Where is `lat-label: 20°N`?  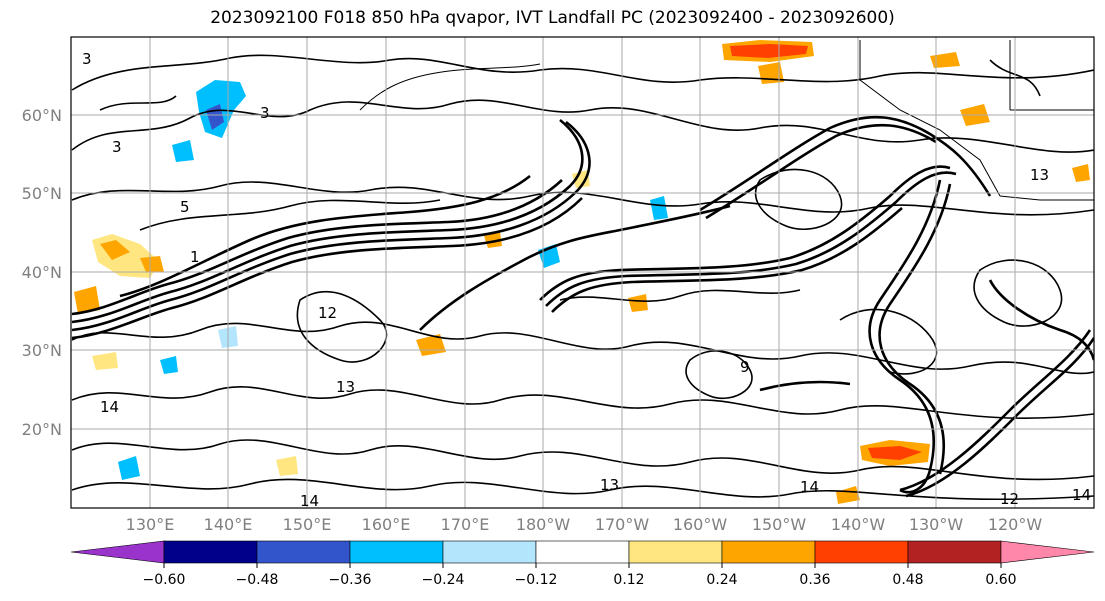
lat-label: 20°N is located at coordinates (42, 429).